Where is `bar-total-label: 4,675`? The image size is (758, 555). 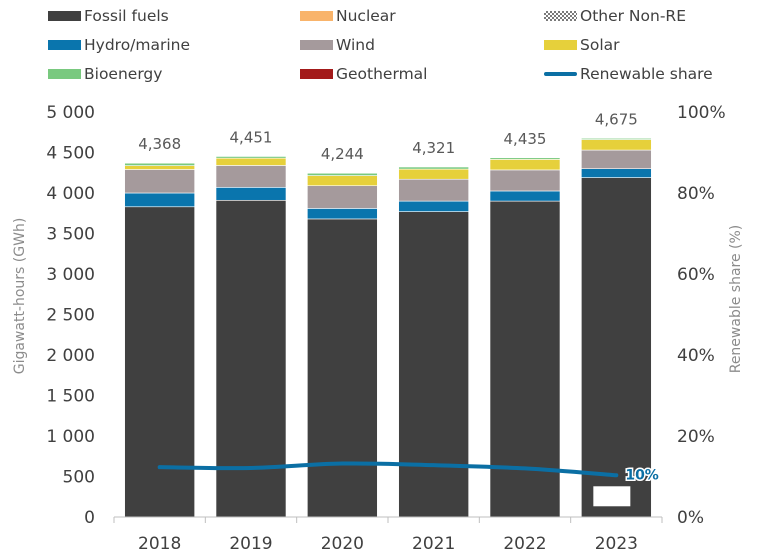
bar-total-label: 4,675 is located at coordinates (616, 119).